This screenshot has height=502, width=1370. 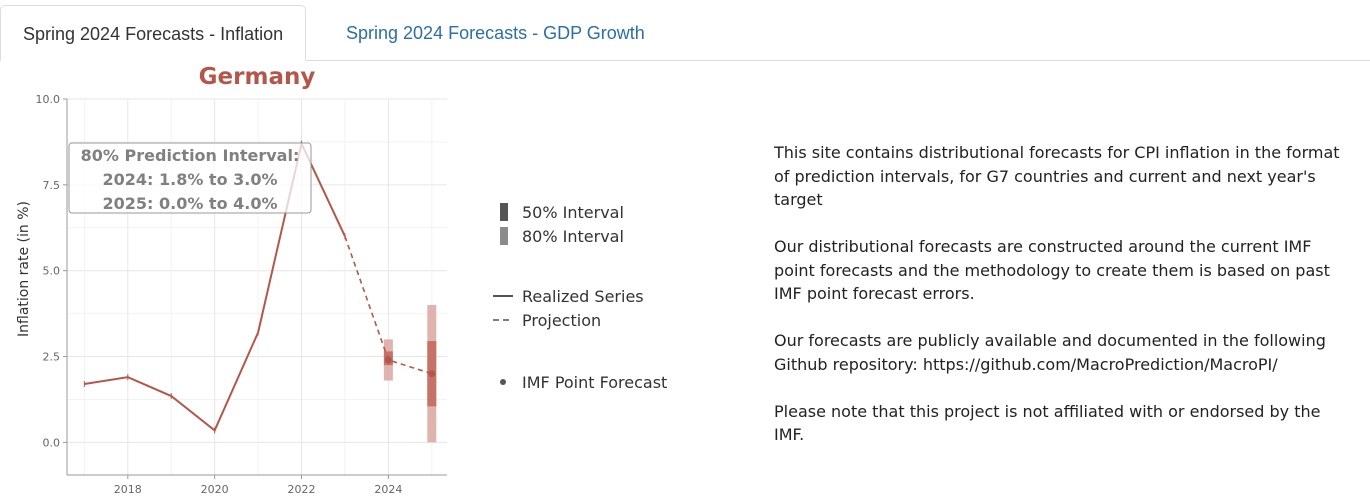 What do you see at coordinates (215, 489) in the screenshot?
I see `x-tick-label: 2020` at bounding box center [215, 489].